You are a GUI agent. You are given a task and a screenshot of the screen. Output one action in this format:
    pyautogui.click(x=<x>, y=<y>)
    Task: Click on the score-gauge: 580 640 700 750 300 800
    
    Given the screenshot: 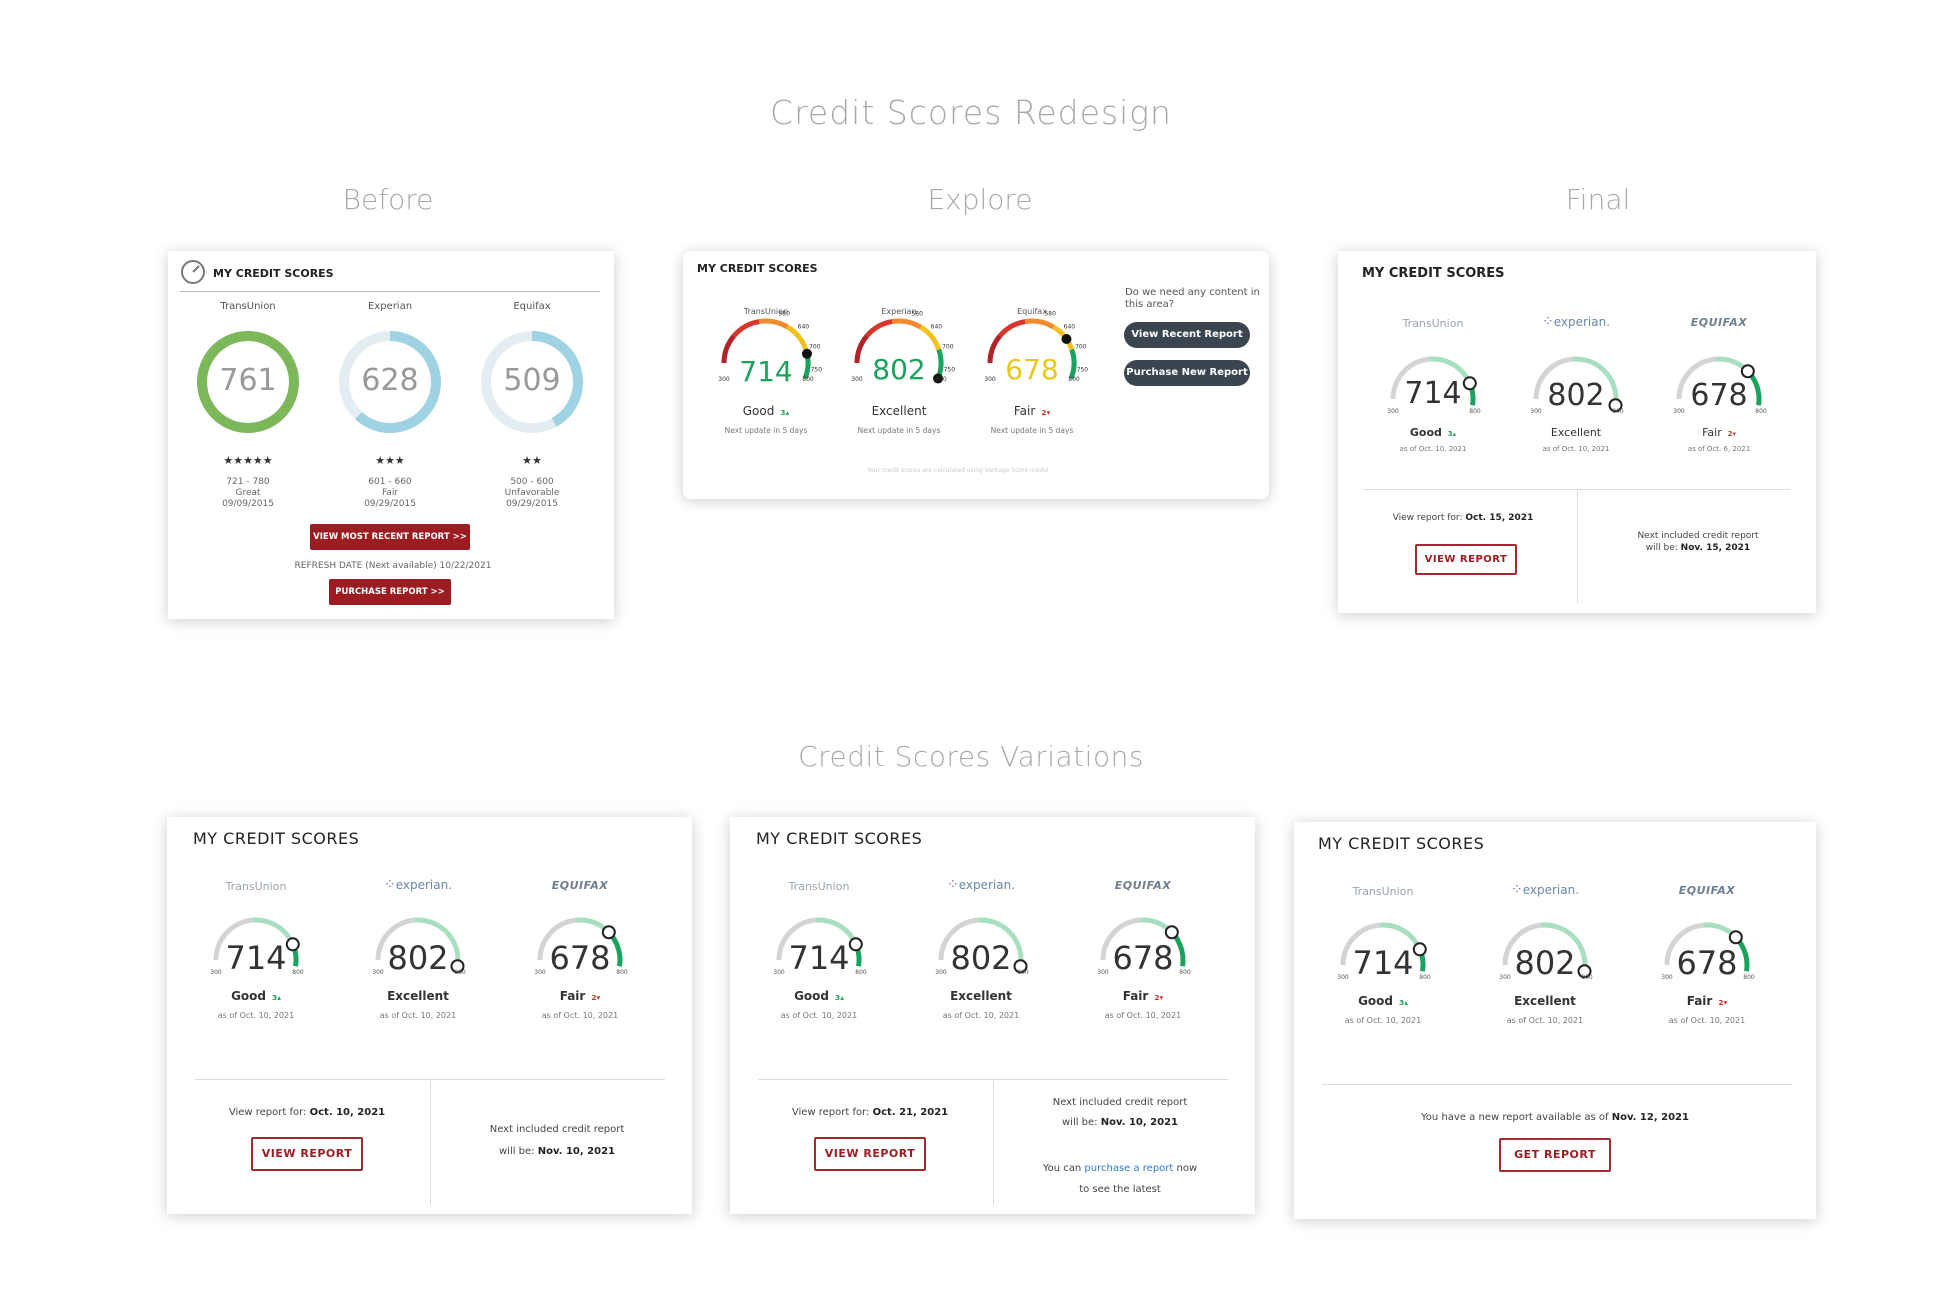 What is the action you would take?
    pyautogui.click(x=770, y=346)
    